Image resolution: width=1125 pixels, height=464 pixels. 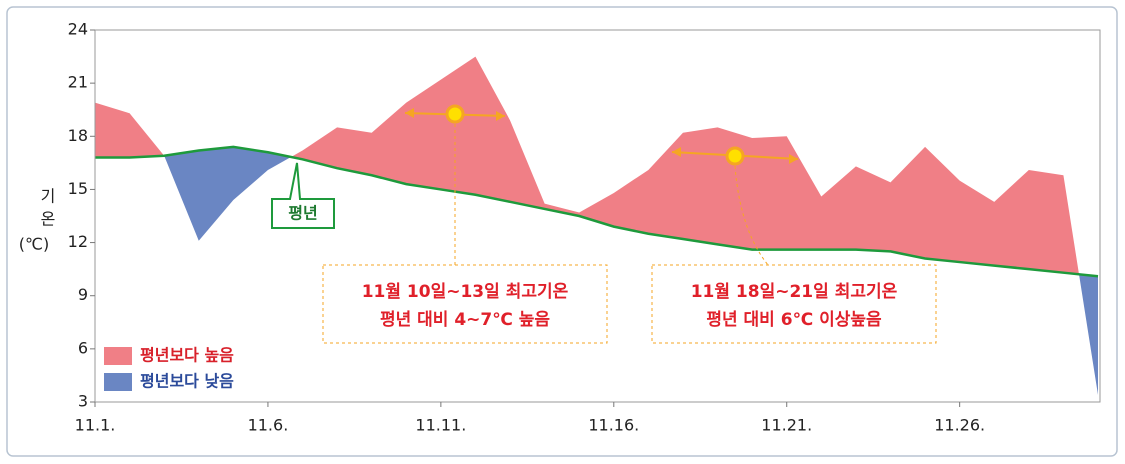 What do you see at coordinates (83, 401) in the screenshot?
I see `y-tick-label: 3` at bounding box center [83, 401].